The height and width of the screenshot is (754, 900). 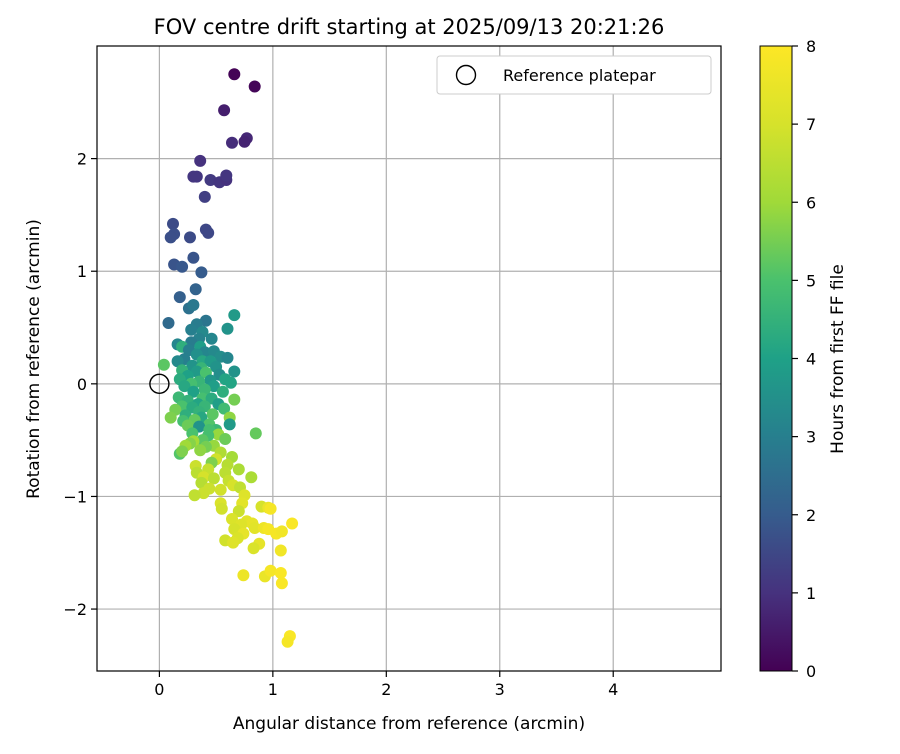 What do you see at coordinates (409, 724) in the screenshot?
I see `x-axis-label: Angular distance from reference (arcmin)` at bounding box center [409, 724].